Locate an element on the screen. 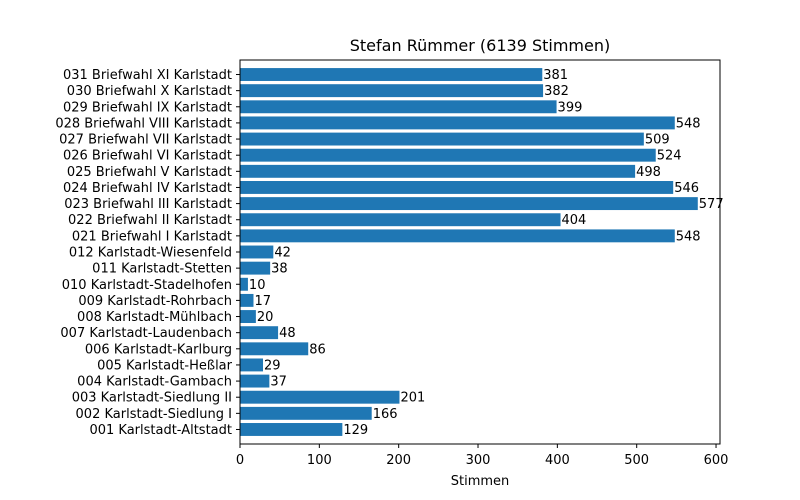  bar-value-label: 20 is located at coordinates (265, 317).